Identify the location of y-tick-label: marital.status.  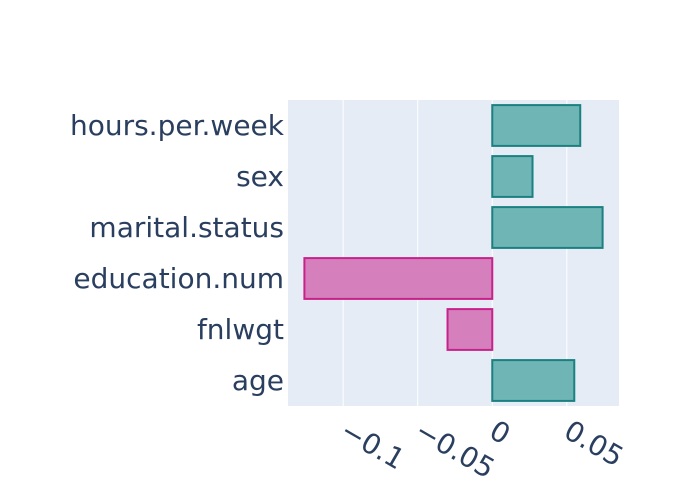
(186, 227).